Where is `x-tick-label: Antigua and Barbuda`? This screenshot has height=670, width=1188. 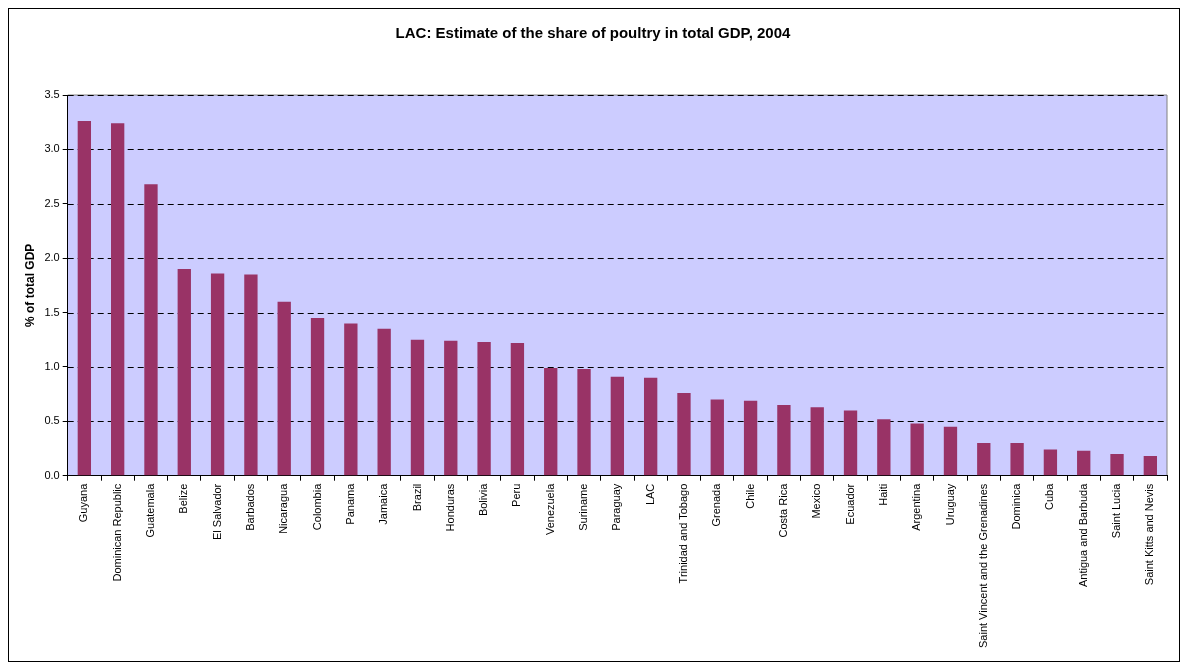
x-tick-label: Antigua and Barbuda is located at coordinates (1082, 535).